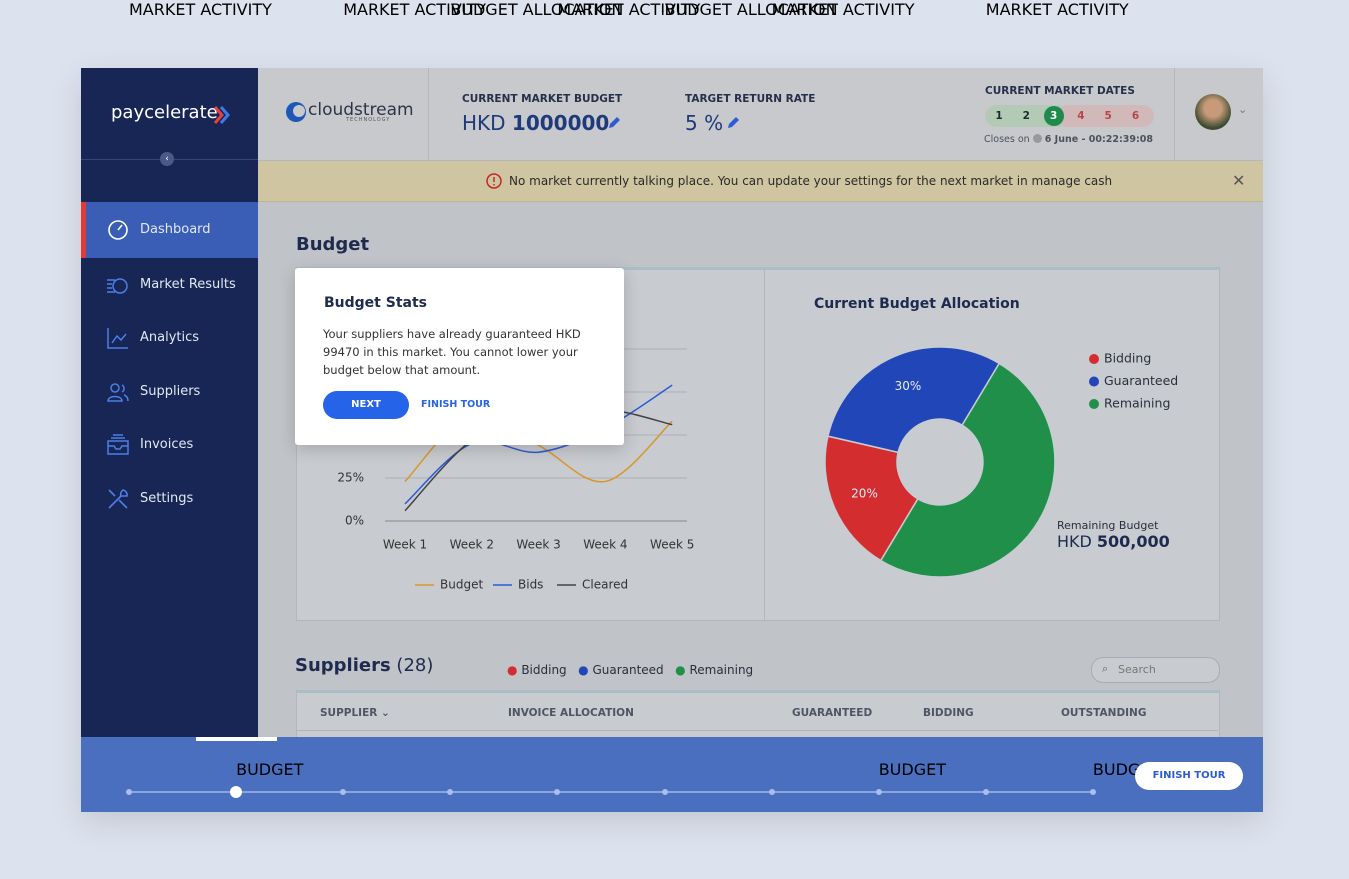  Describe the element at coordinates (1135, 116) in the screenshot. I see `date-pill: 6` at that location.